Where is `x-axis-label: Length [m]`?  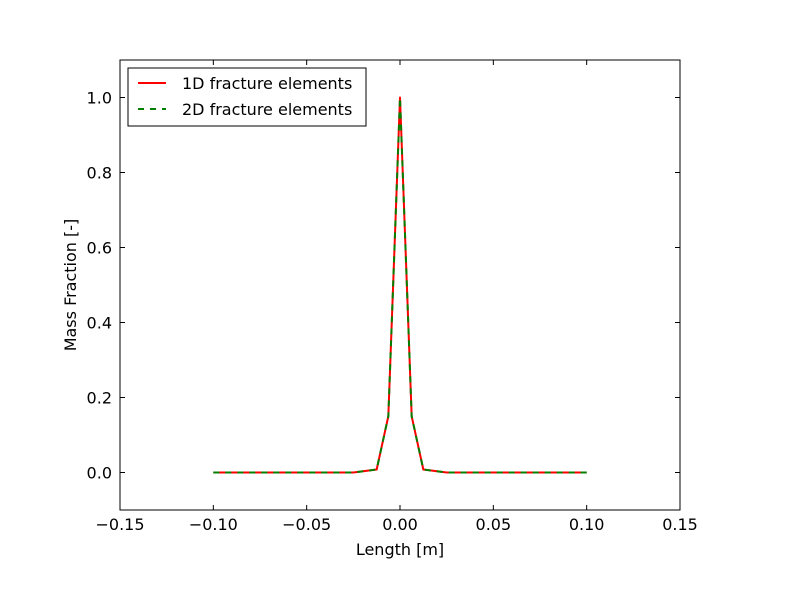 x-axis-label: Length [m] is located at coordinates (400, 549).